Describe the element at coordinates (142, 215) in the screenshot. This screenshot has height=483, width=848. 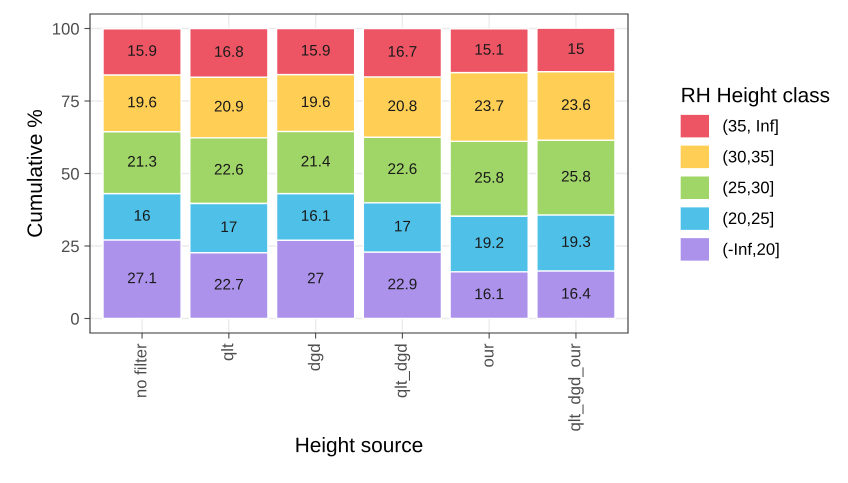
I see `data-label: 16` at that location.